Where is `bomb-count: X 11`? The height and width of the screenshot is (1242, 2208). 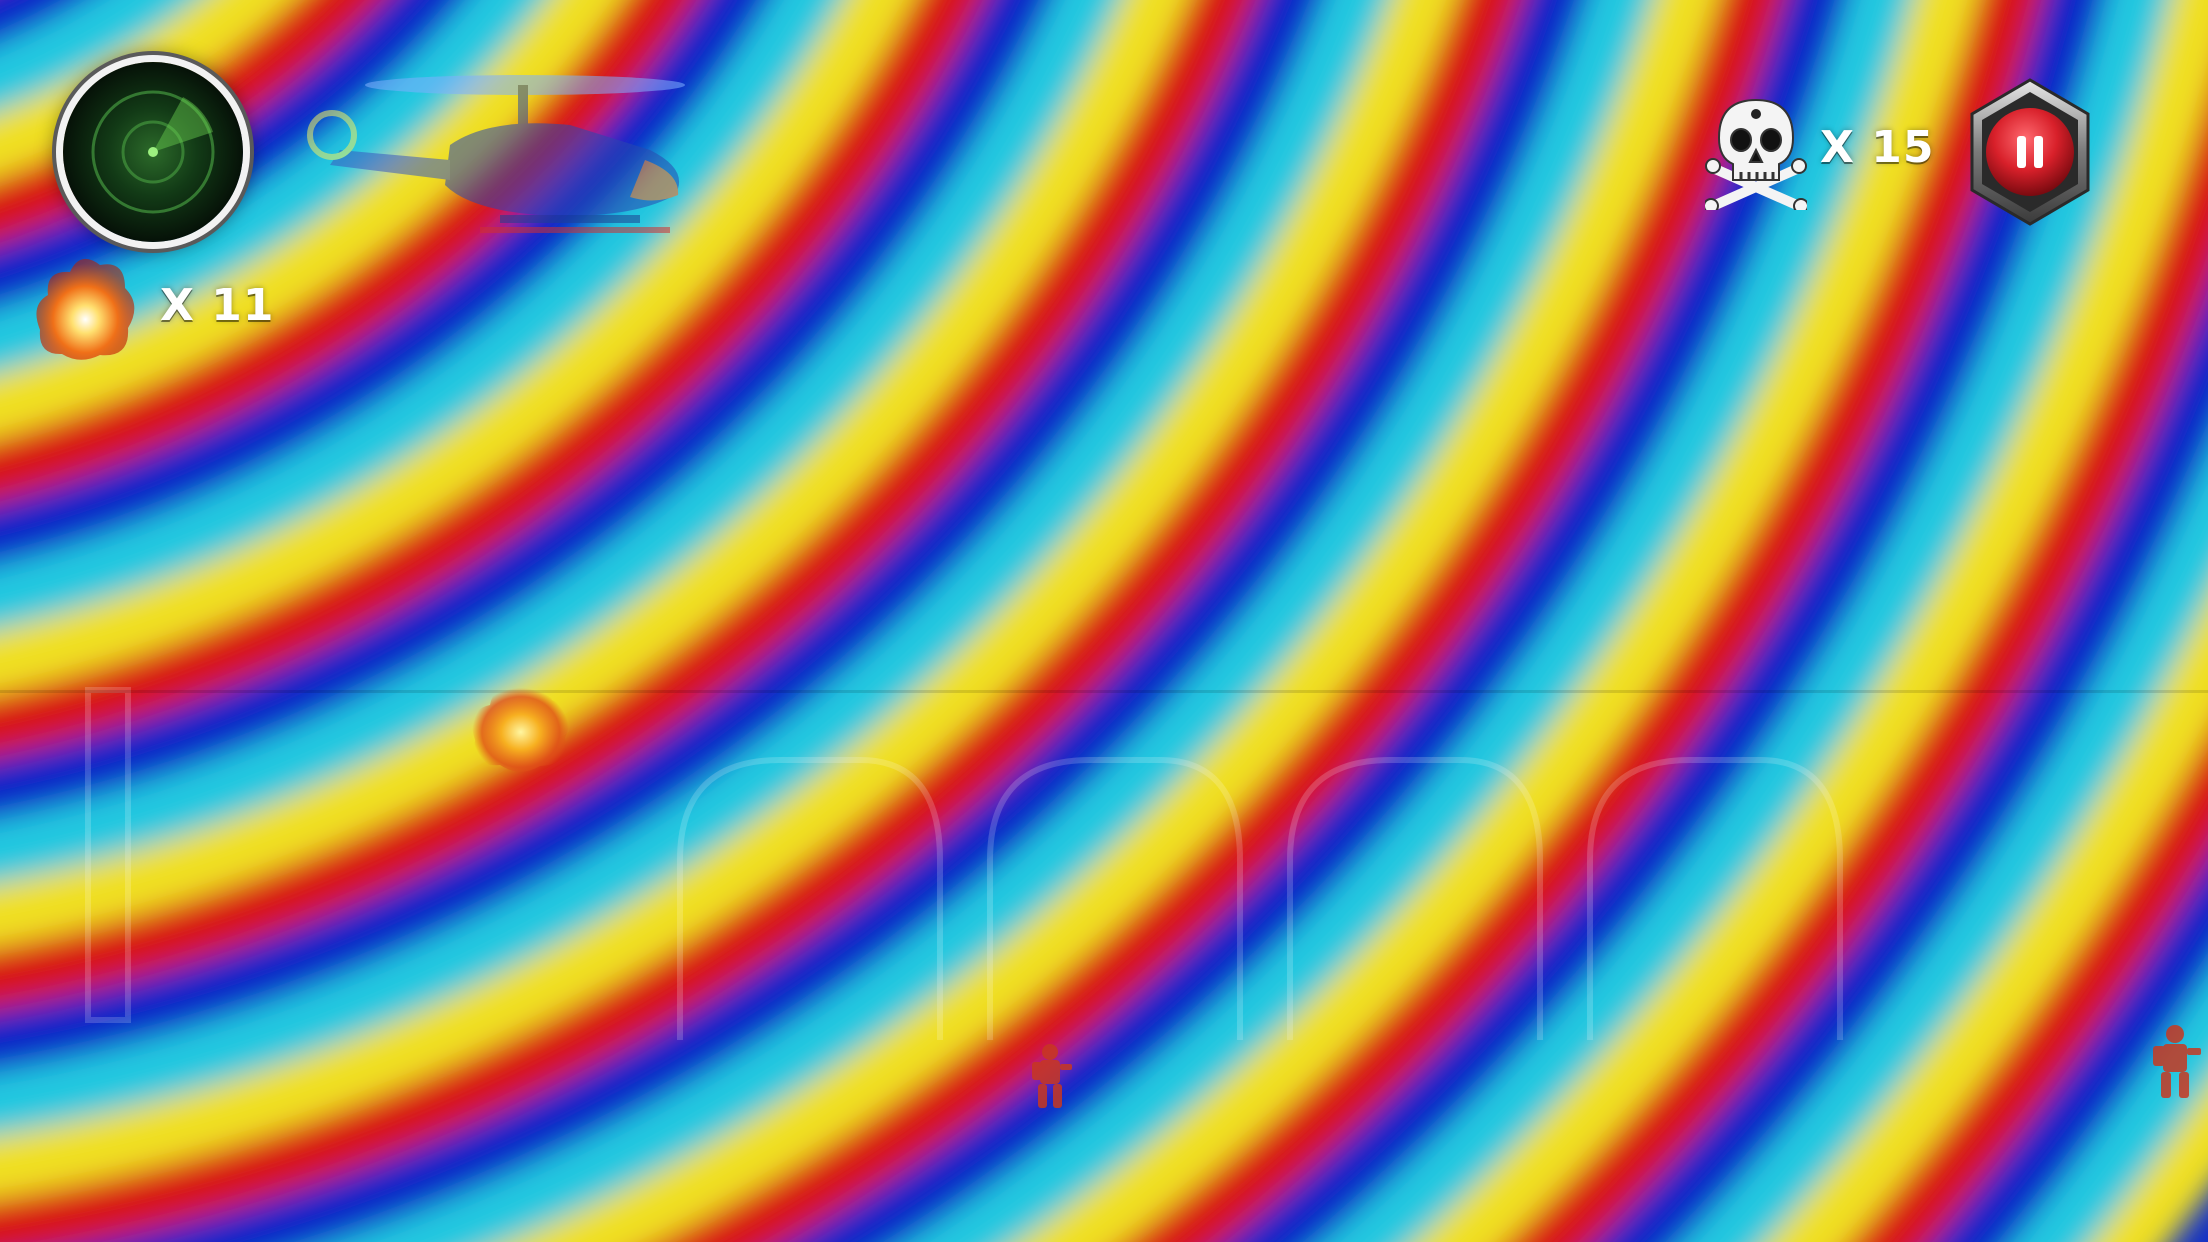 bomb-count: X 11 is located at coordinates (217, 305).